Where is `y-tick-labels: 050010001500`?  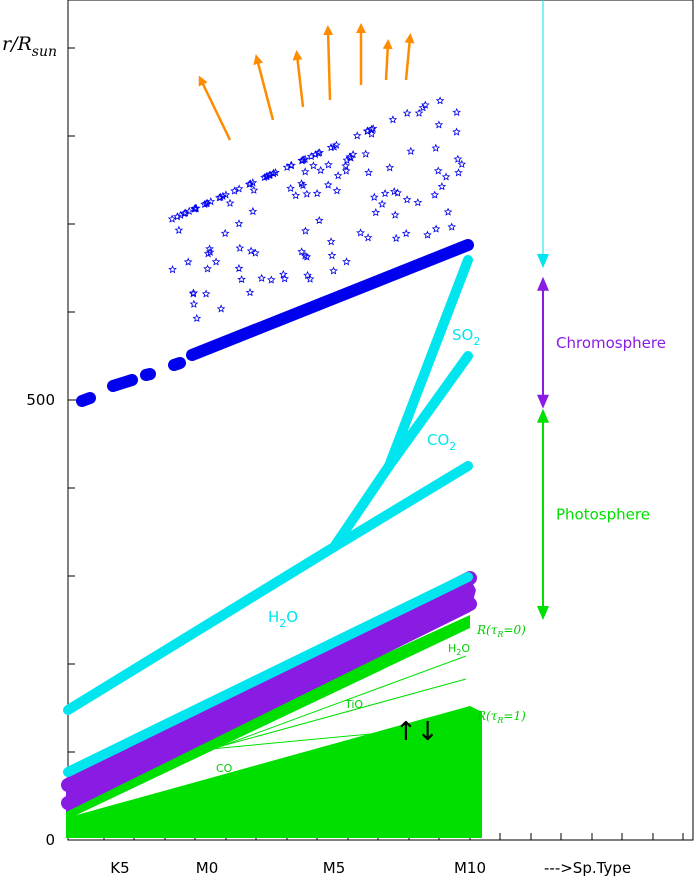
y-tick-labels: 050010001500 is located at coordinates (40, 620).